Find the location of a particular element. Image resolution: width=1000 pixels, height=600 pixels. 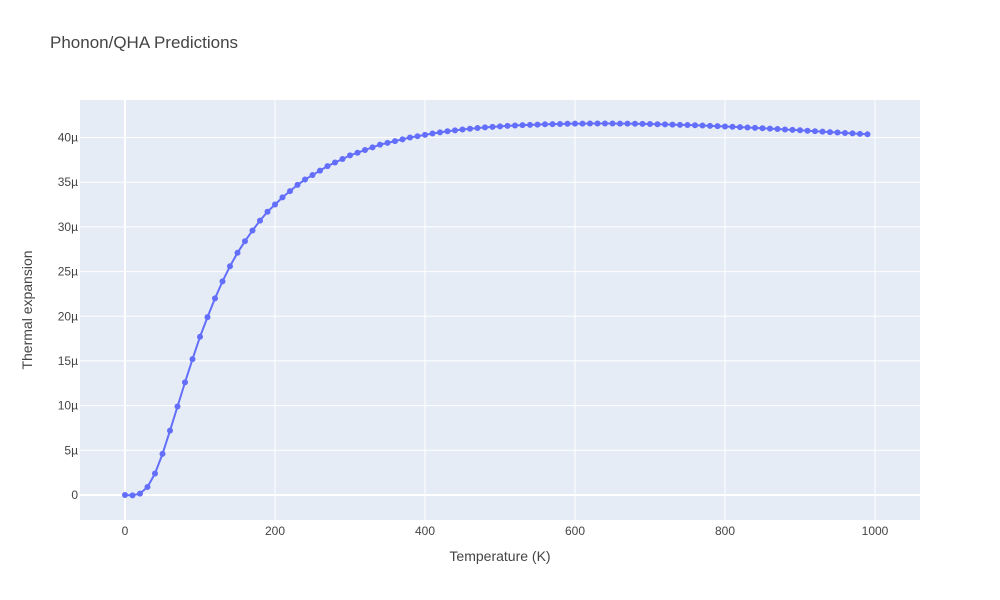

y-tick-label: 40µ is located at coordinates (68, 138).